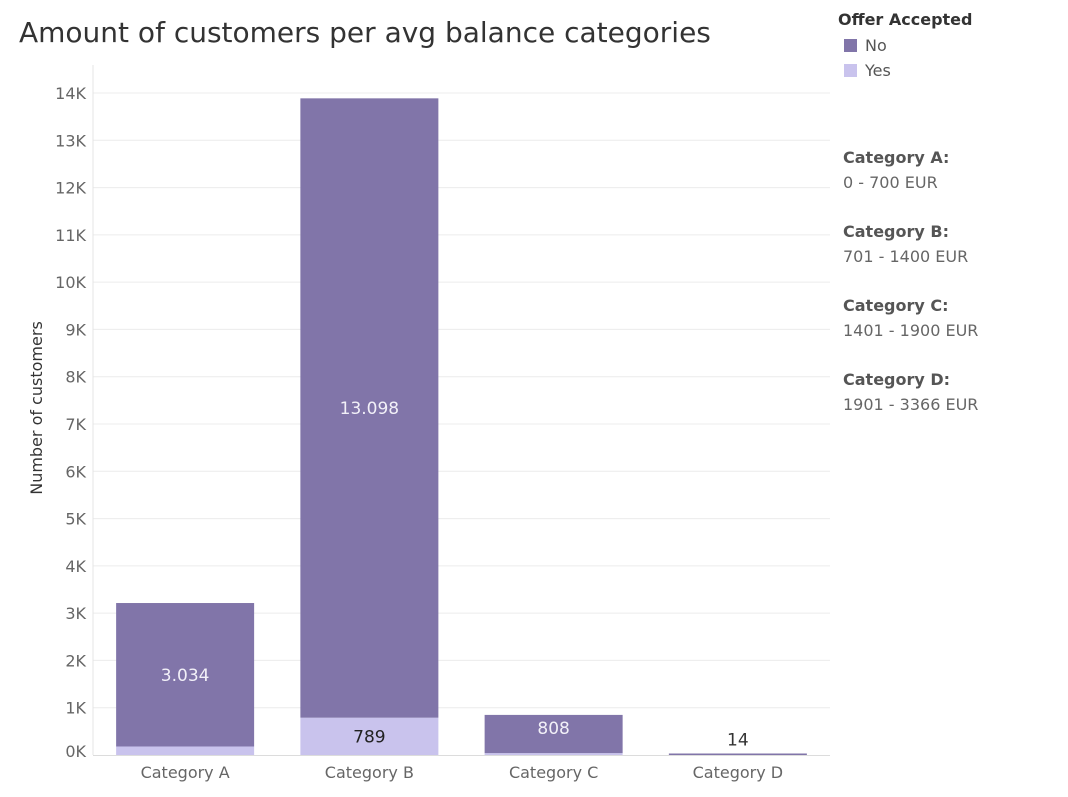  What do you see at coordinates (70, 235) in the screenshot?
I see `y-tick-label: 11K` at bounding box center [70, 235].